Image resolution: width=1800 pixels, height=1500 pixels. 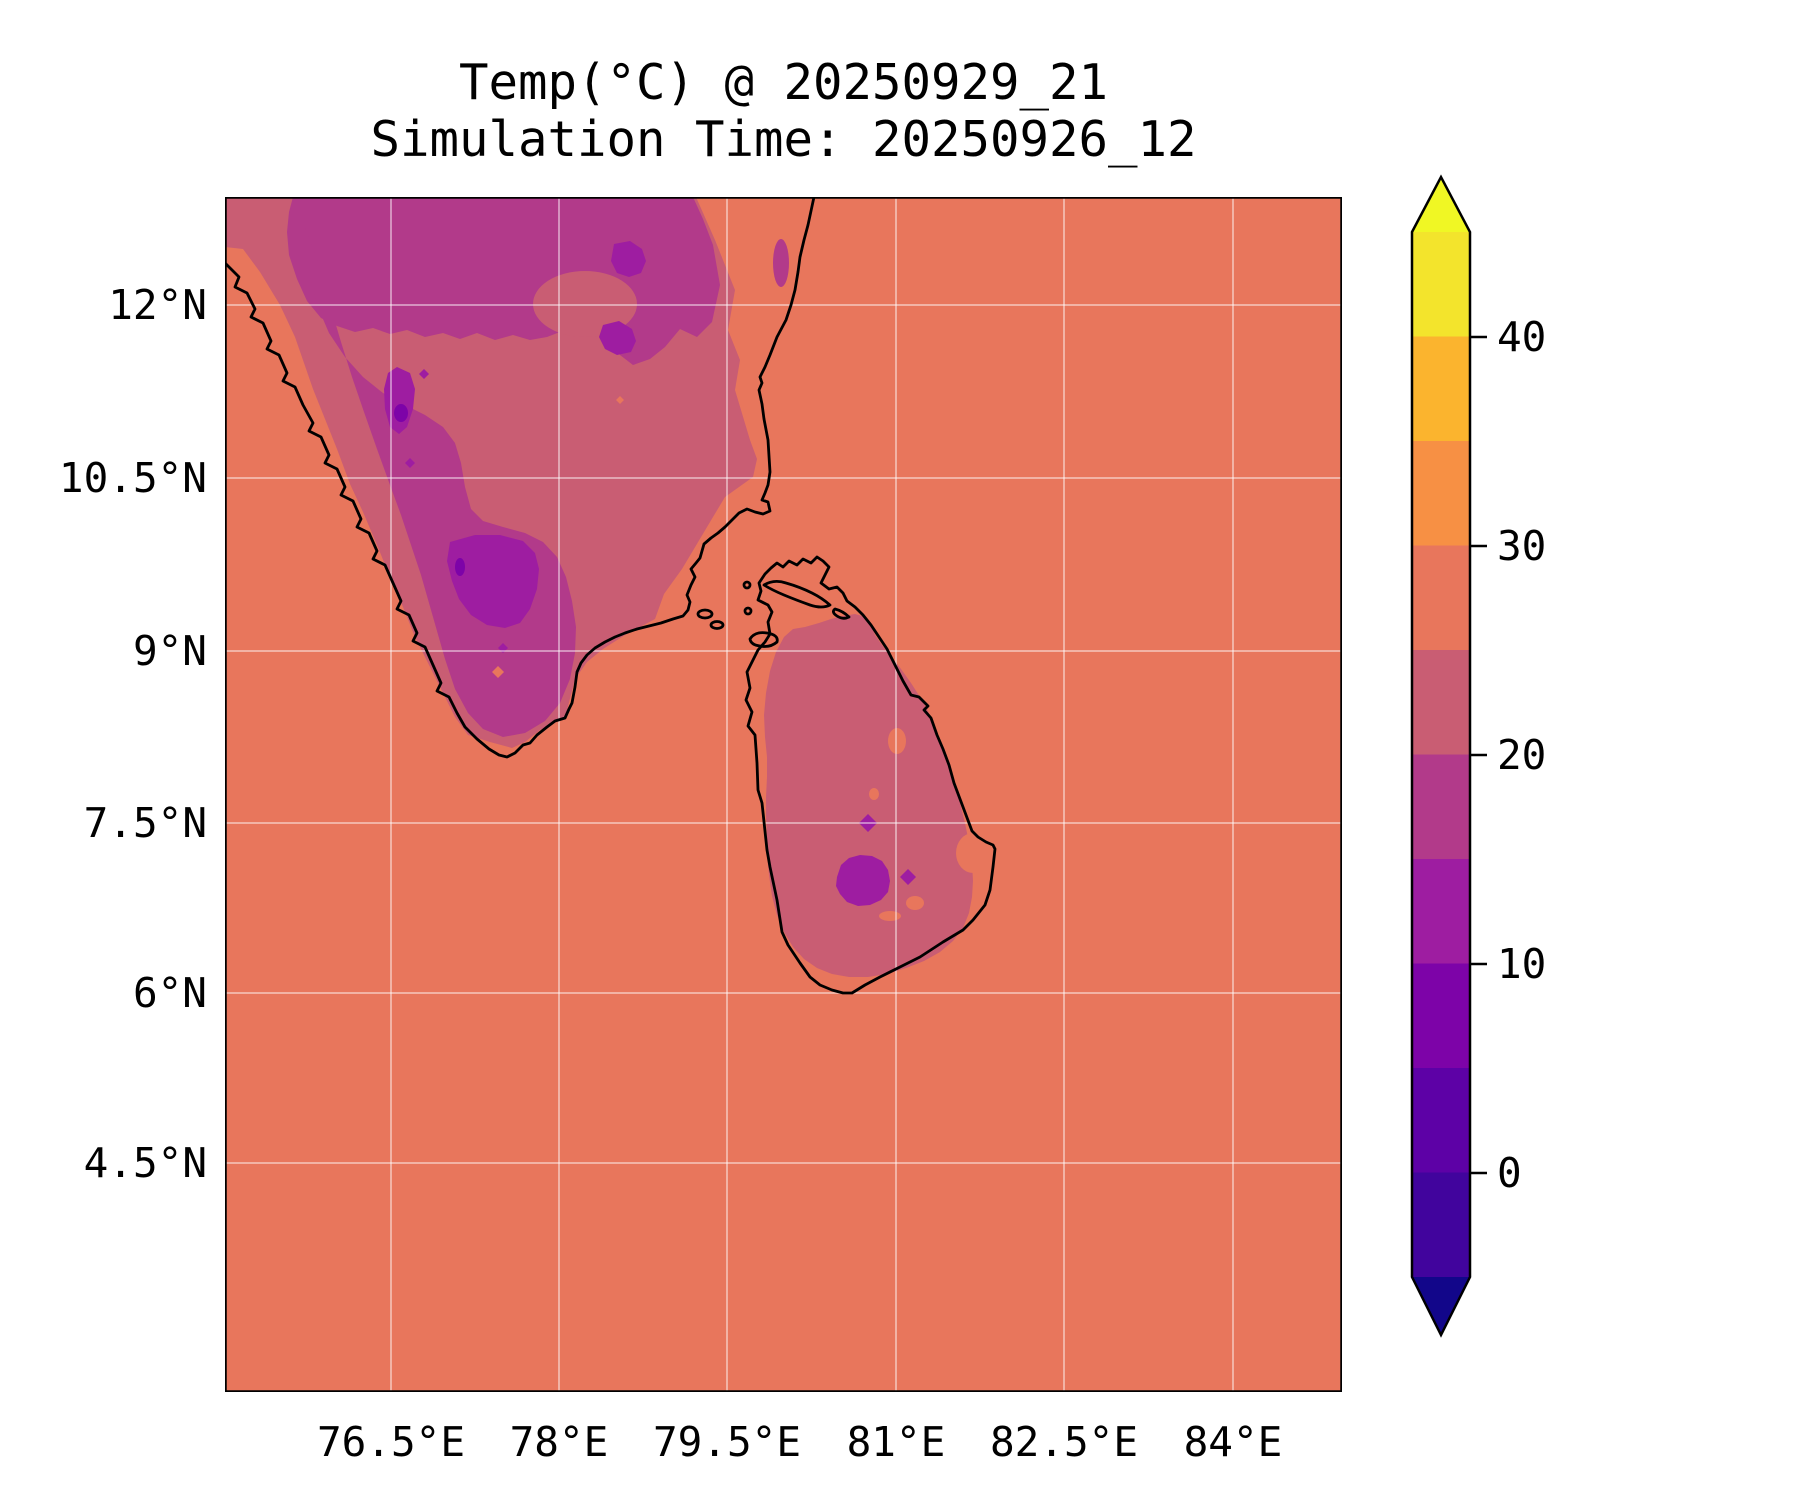 What do you see at coordinates (460, 567) in the screenshot?
I see `region-palani-violet-core` at bounding box center [460, 567].